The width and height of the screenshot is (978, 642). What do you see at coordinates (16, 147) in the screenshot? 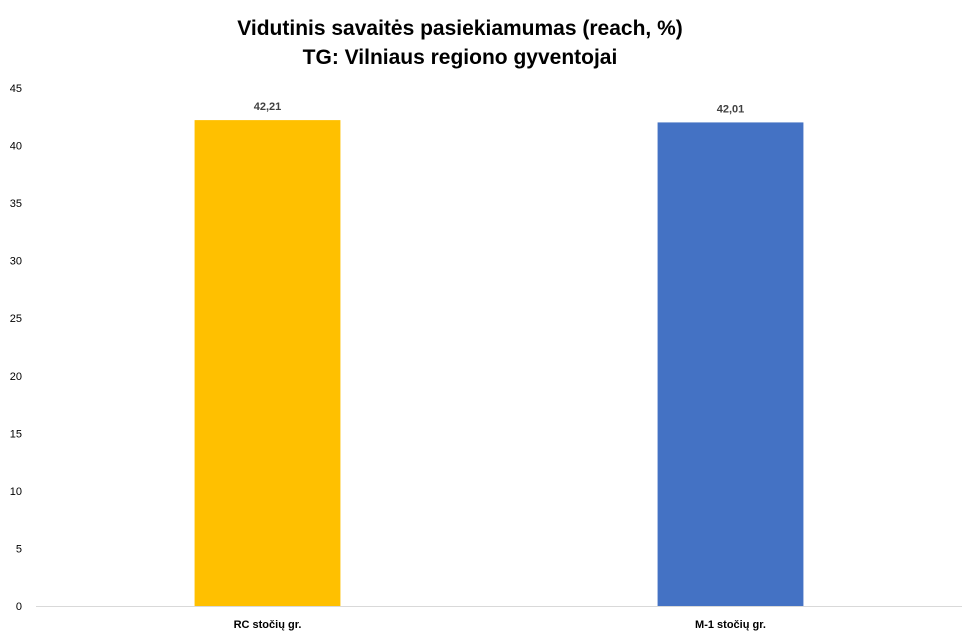
I see `y-tick-label: 40` at bounding box center [16, 147].